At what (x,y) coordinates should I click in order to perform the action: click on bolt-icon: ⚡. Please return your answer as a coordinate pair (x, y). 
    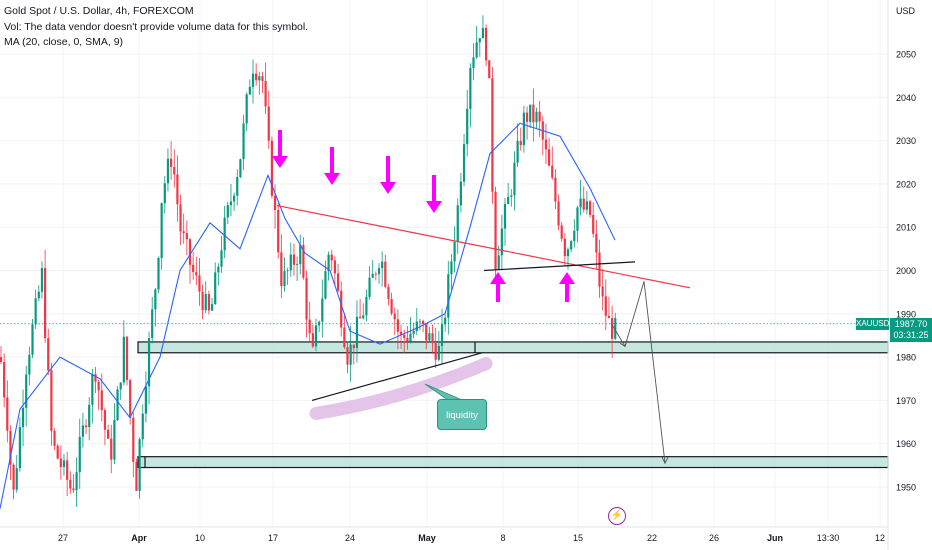
    Looking at the image, I should click on (617, 516).